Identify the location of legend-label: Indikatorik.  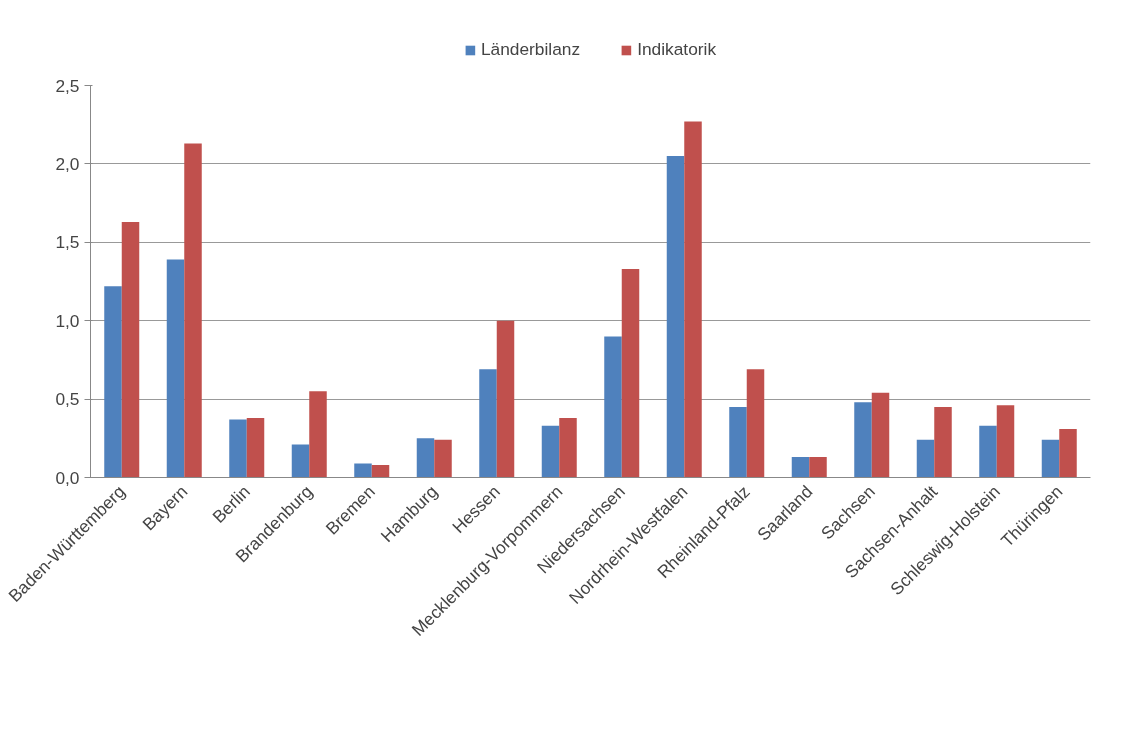
(677, 49).